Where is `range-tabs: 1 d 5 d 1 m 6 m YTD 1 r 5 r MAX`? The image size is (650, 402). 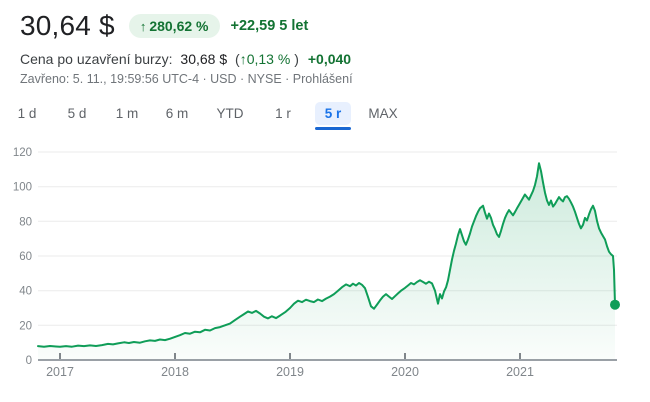 range-tabs: 1 d 5 d 1 m 6 m YTD 1 r 5 r MAX is located at coordinates (325, 113).